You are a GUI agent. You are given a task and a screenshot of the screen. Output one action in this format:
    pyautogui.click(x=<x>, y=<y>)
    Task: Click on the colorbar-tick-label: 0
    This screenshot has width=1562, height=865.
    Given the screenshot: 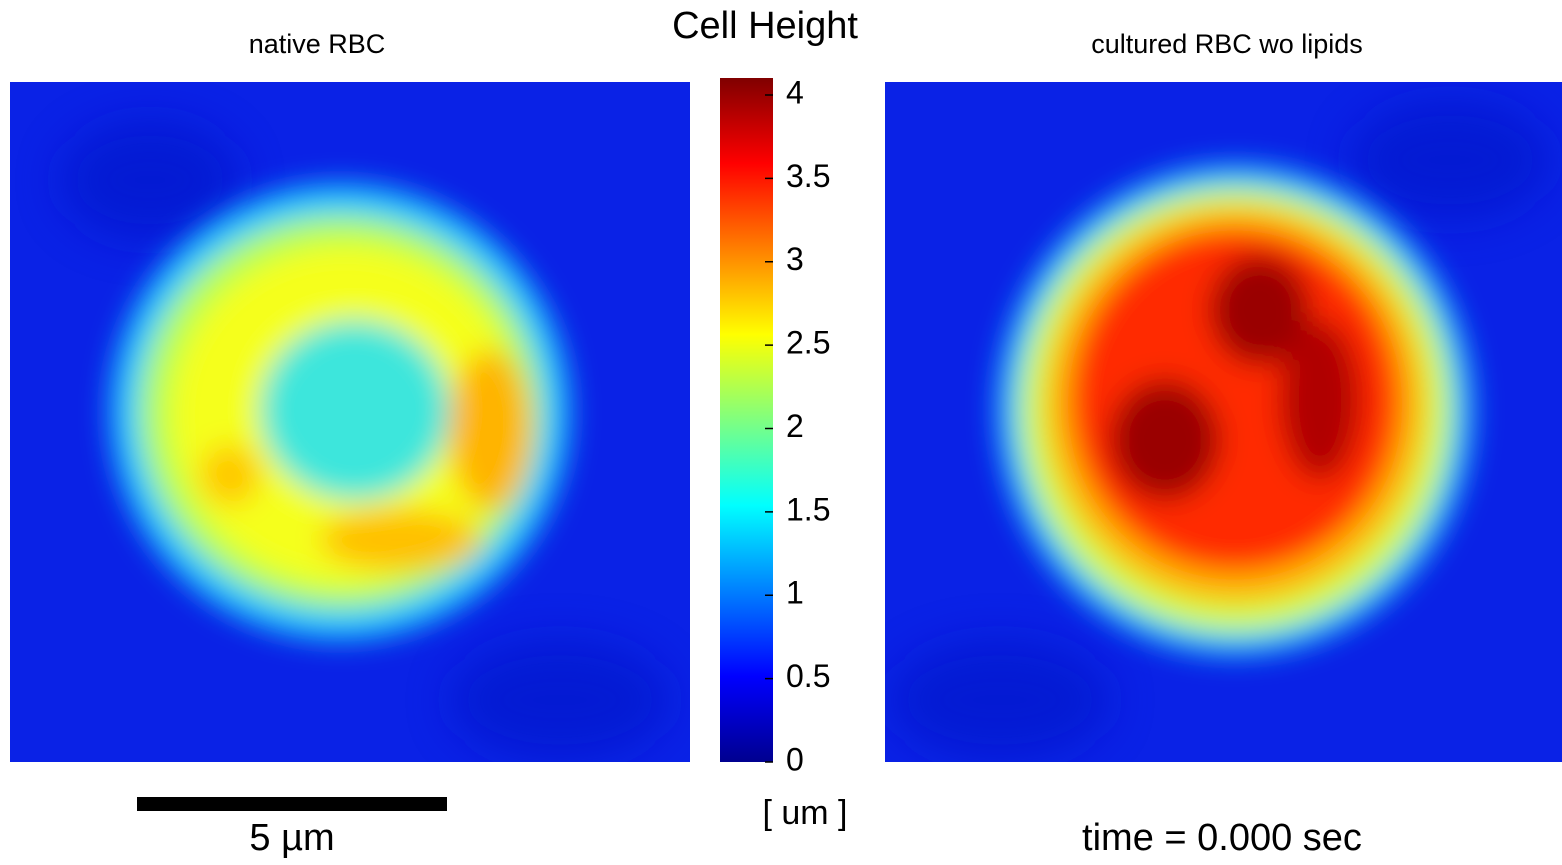 What is the action you would take?
    pyautogui.click(x=795, y=759)
    